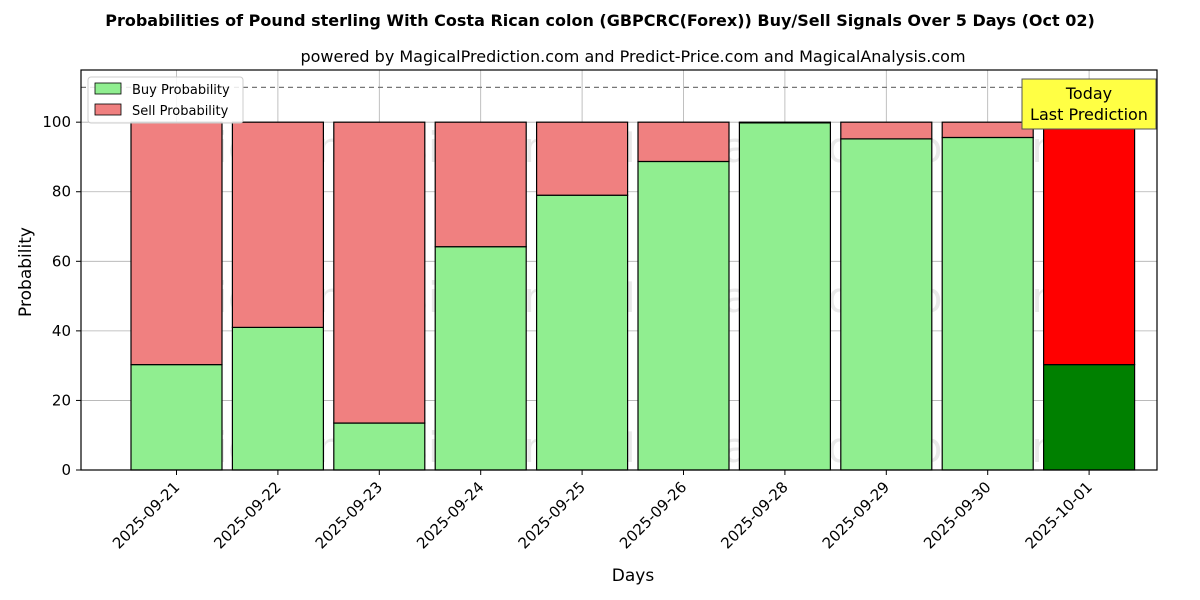 The height and width of the screenshot is (600, 1200). I want to click on y-tick-label: 100, so click(56, 122).